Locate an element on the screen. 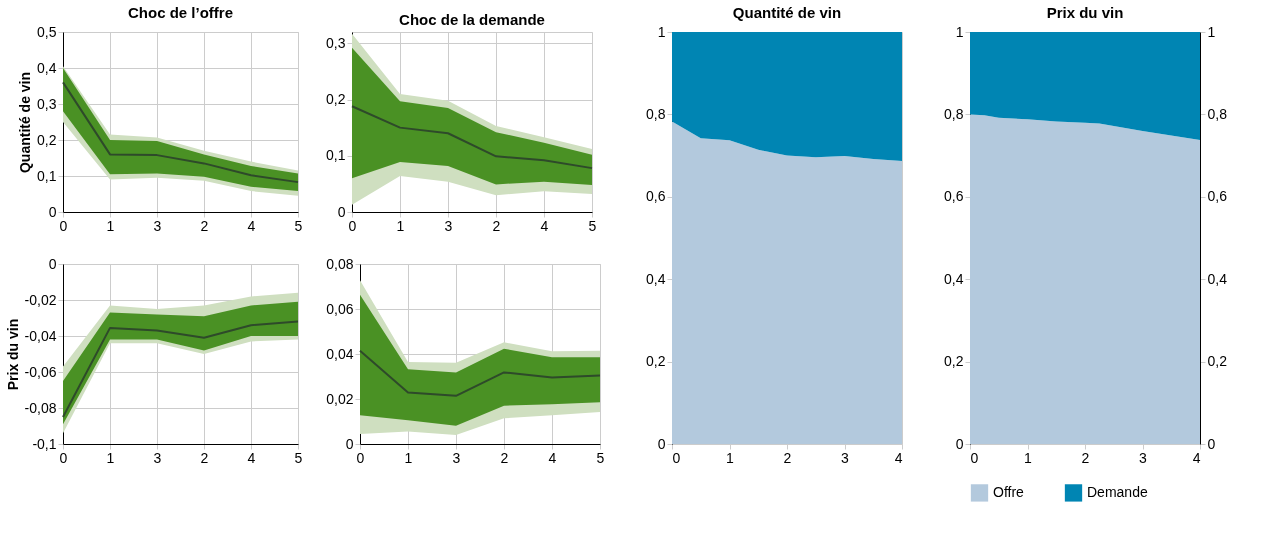 The height and width of the screenshot is (544, 1271). y2-tick-label: 0,2 is located at coordinates (1217, 361).